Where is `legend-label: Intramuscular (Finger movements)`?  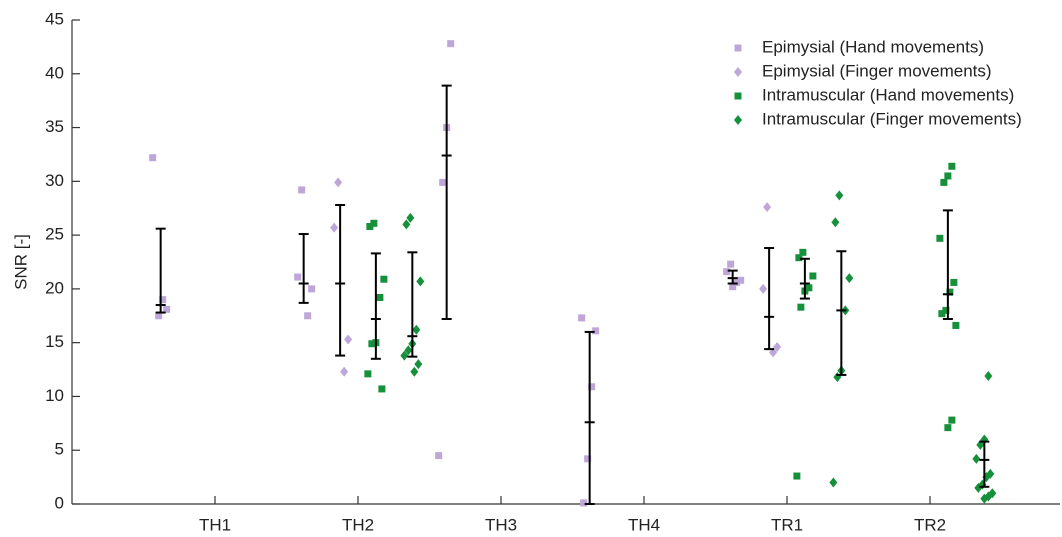 legend-label: Intramuscular (Finger movements) is located at coordinates (892, 118).